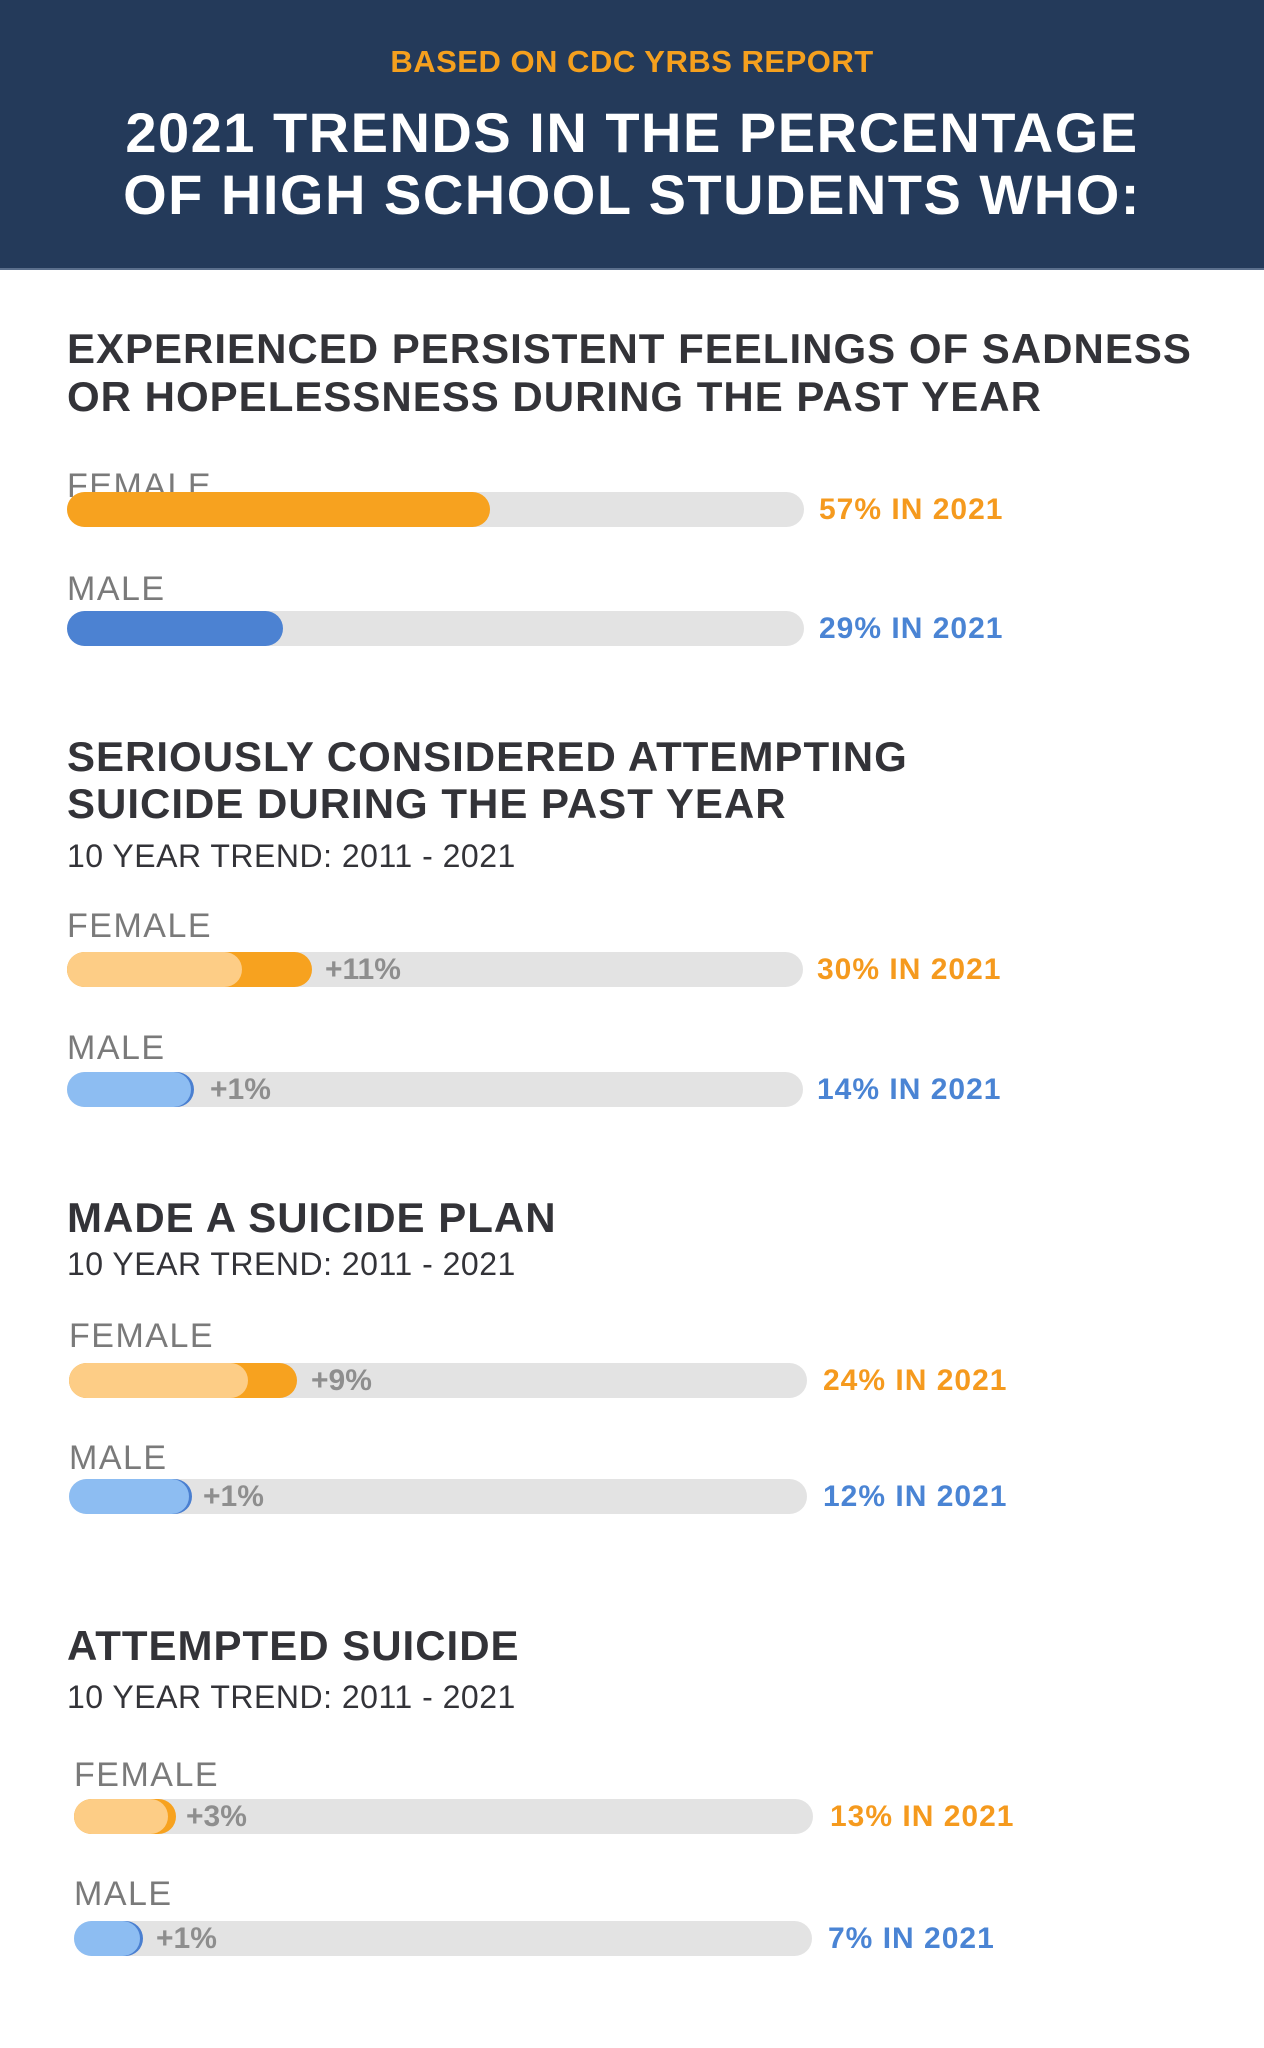  I want to click on female-delta: +9%, so click(341, 1380).